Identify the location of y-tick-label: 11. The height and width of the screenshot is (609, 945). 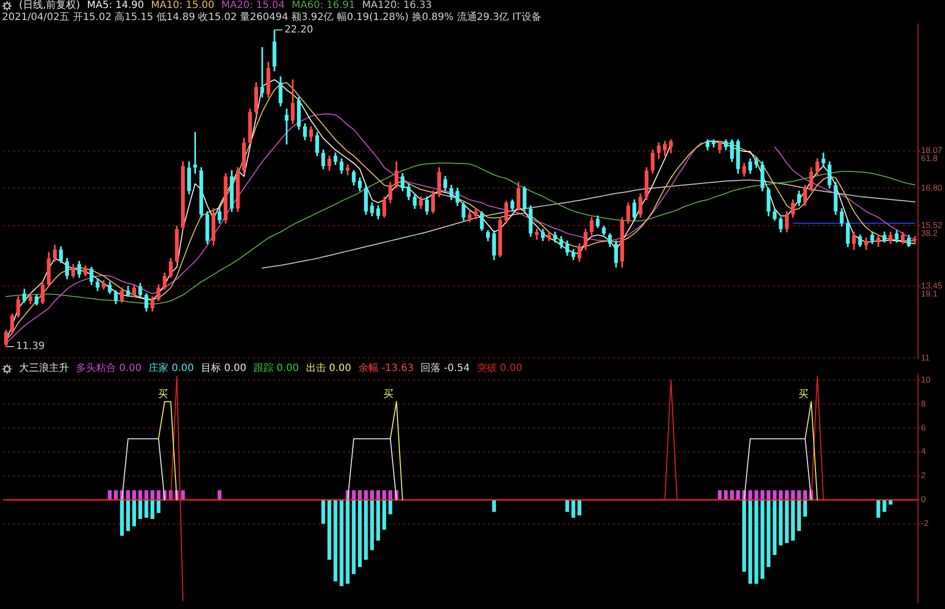
(925, 357).